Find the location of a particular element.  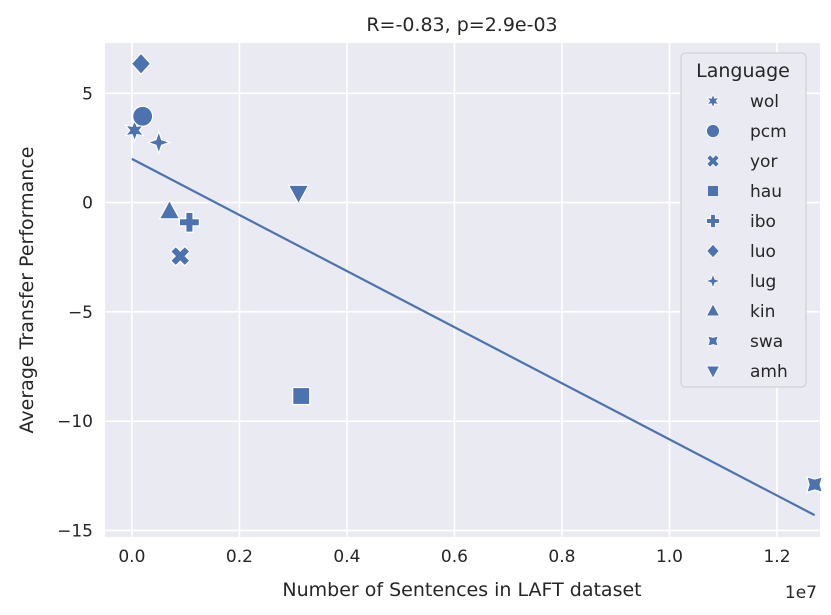

x-tick-label: 1.2 is located at coordinates (776, 557).